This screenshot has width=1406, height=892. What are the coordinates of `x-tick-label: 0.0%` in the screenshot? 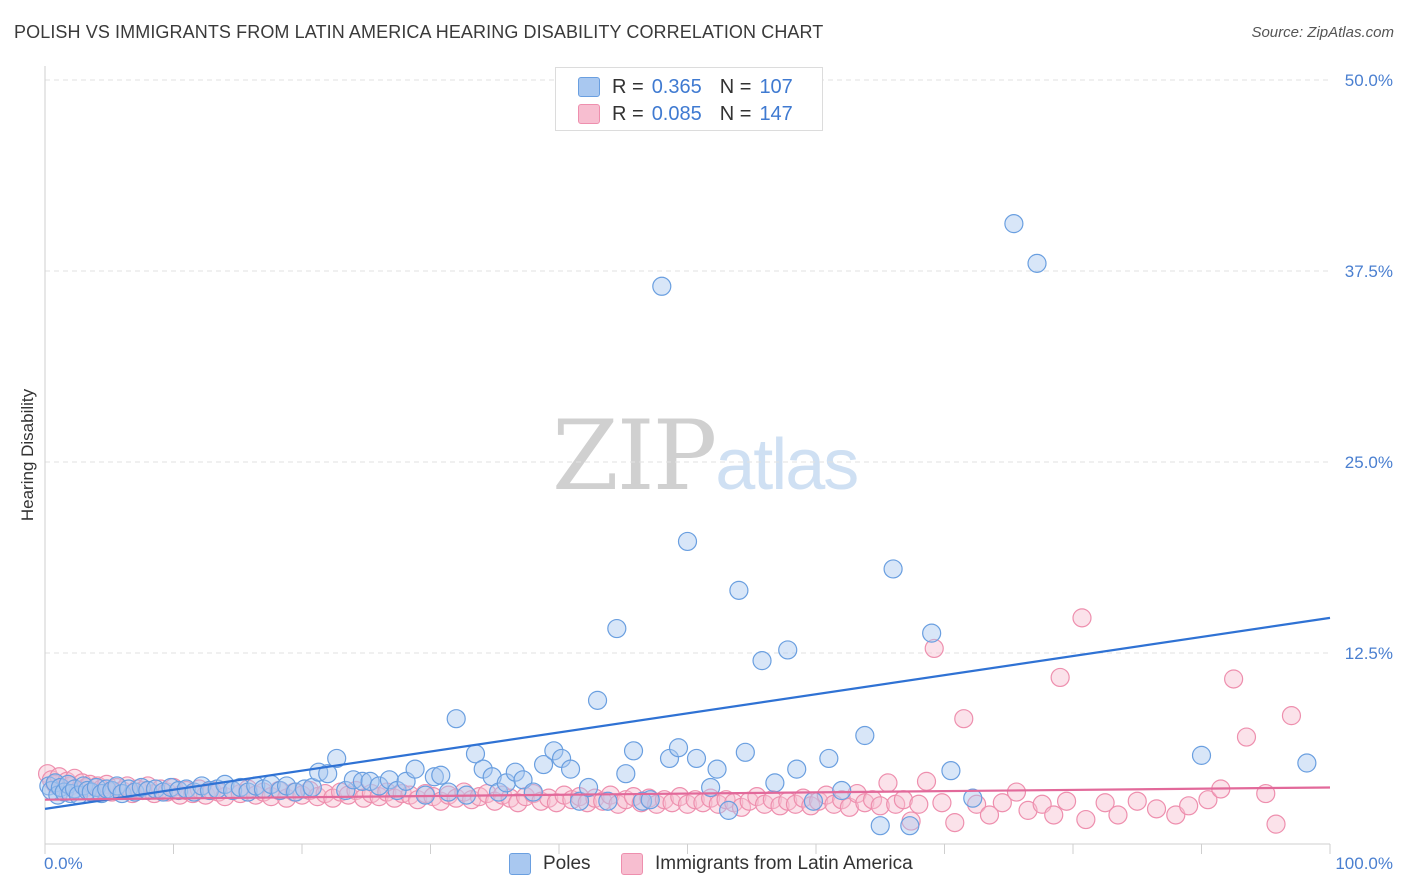 It's located at (63, 863).